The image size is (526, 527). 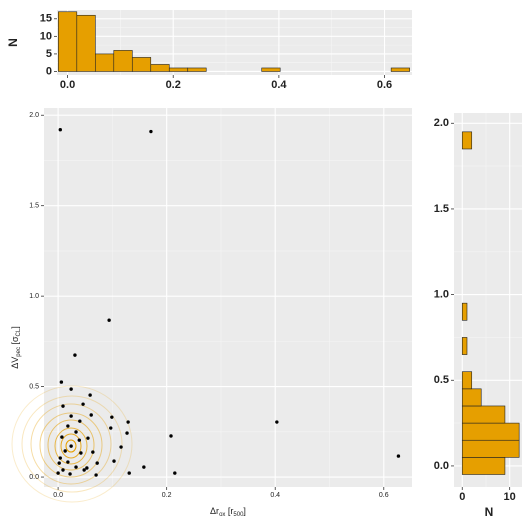 What do you see at coordinates (441, 209) in the screenshot?
I see `y-tick-label: 1.5` at bounding box center [441, 209].